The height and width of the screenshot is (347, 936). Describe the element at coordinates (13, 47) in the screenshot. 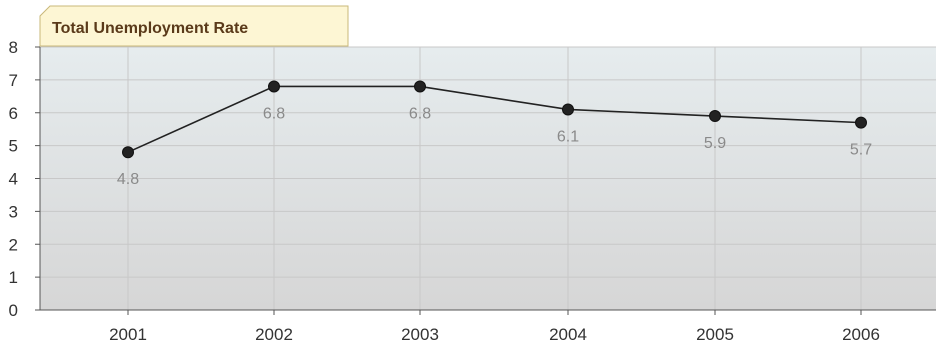

I see `y-tick-label: 8` at that location.